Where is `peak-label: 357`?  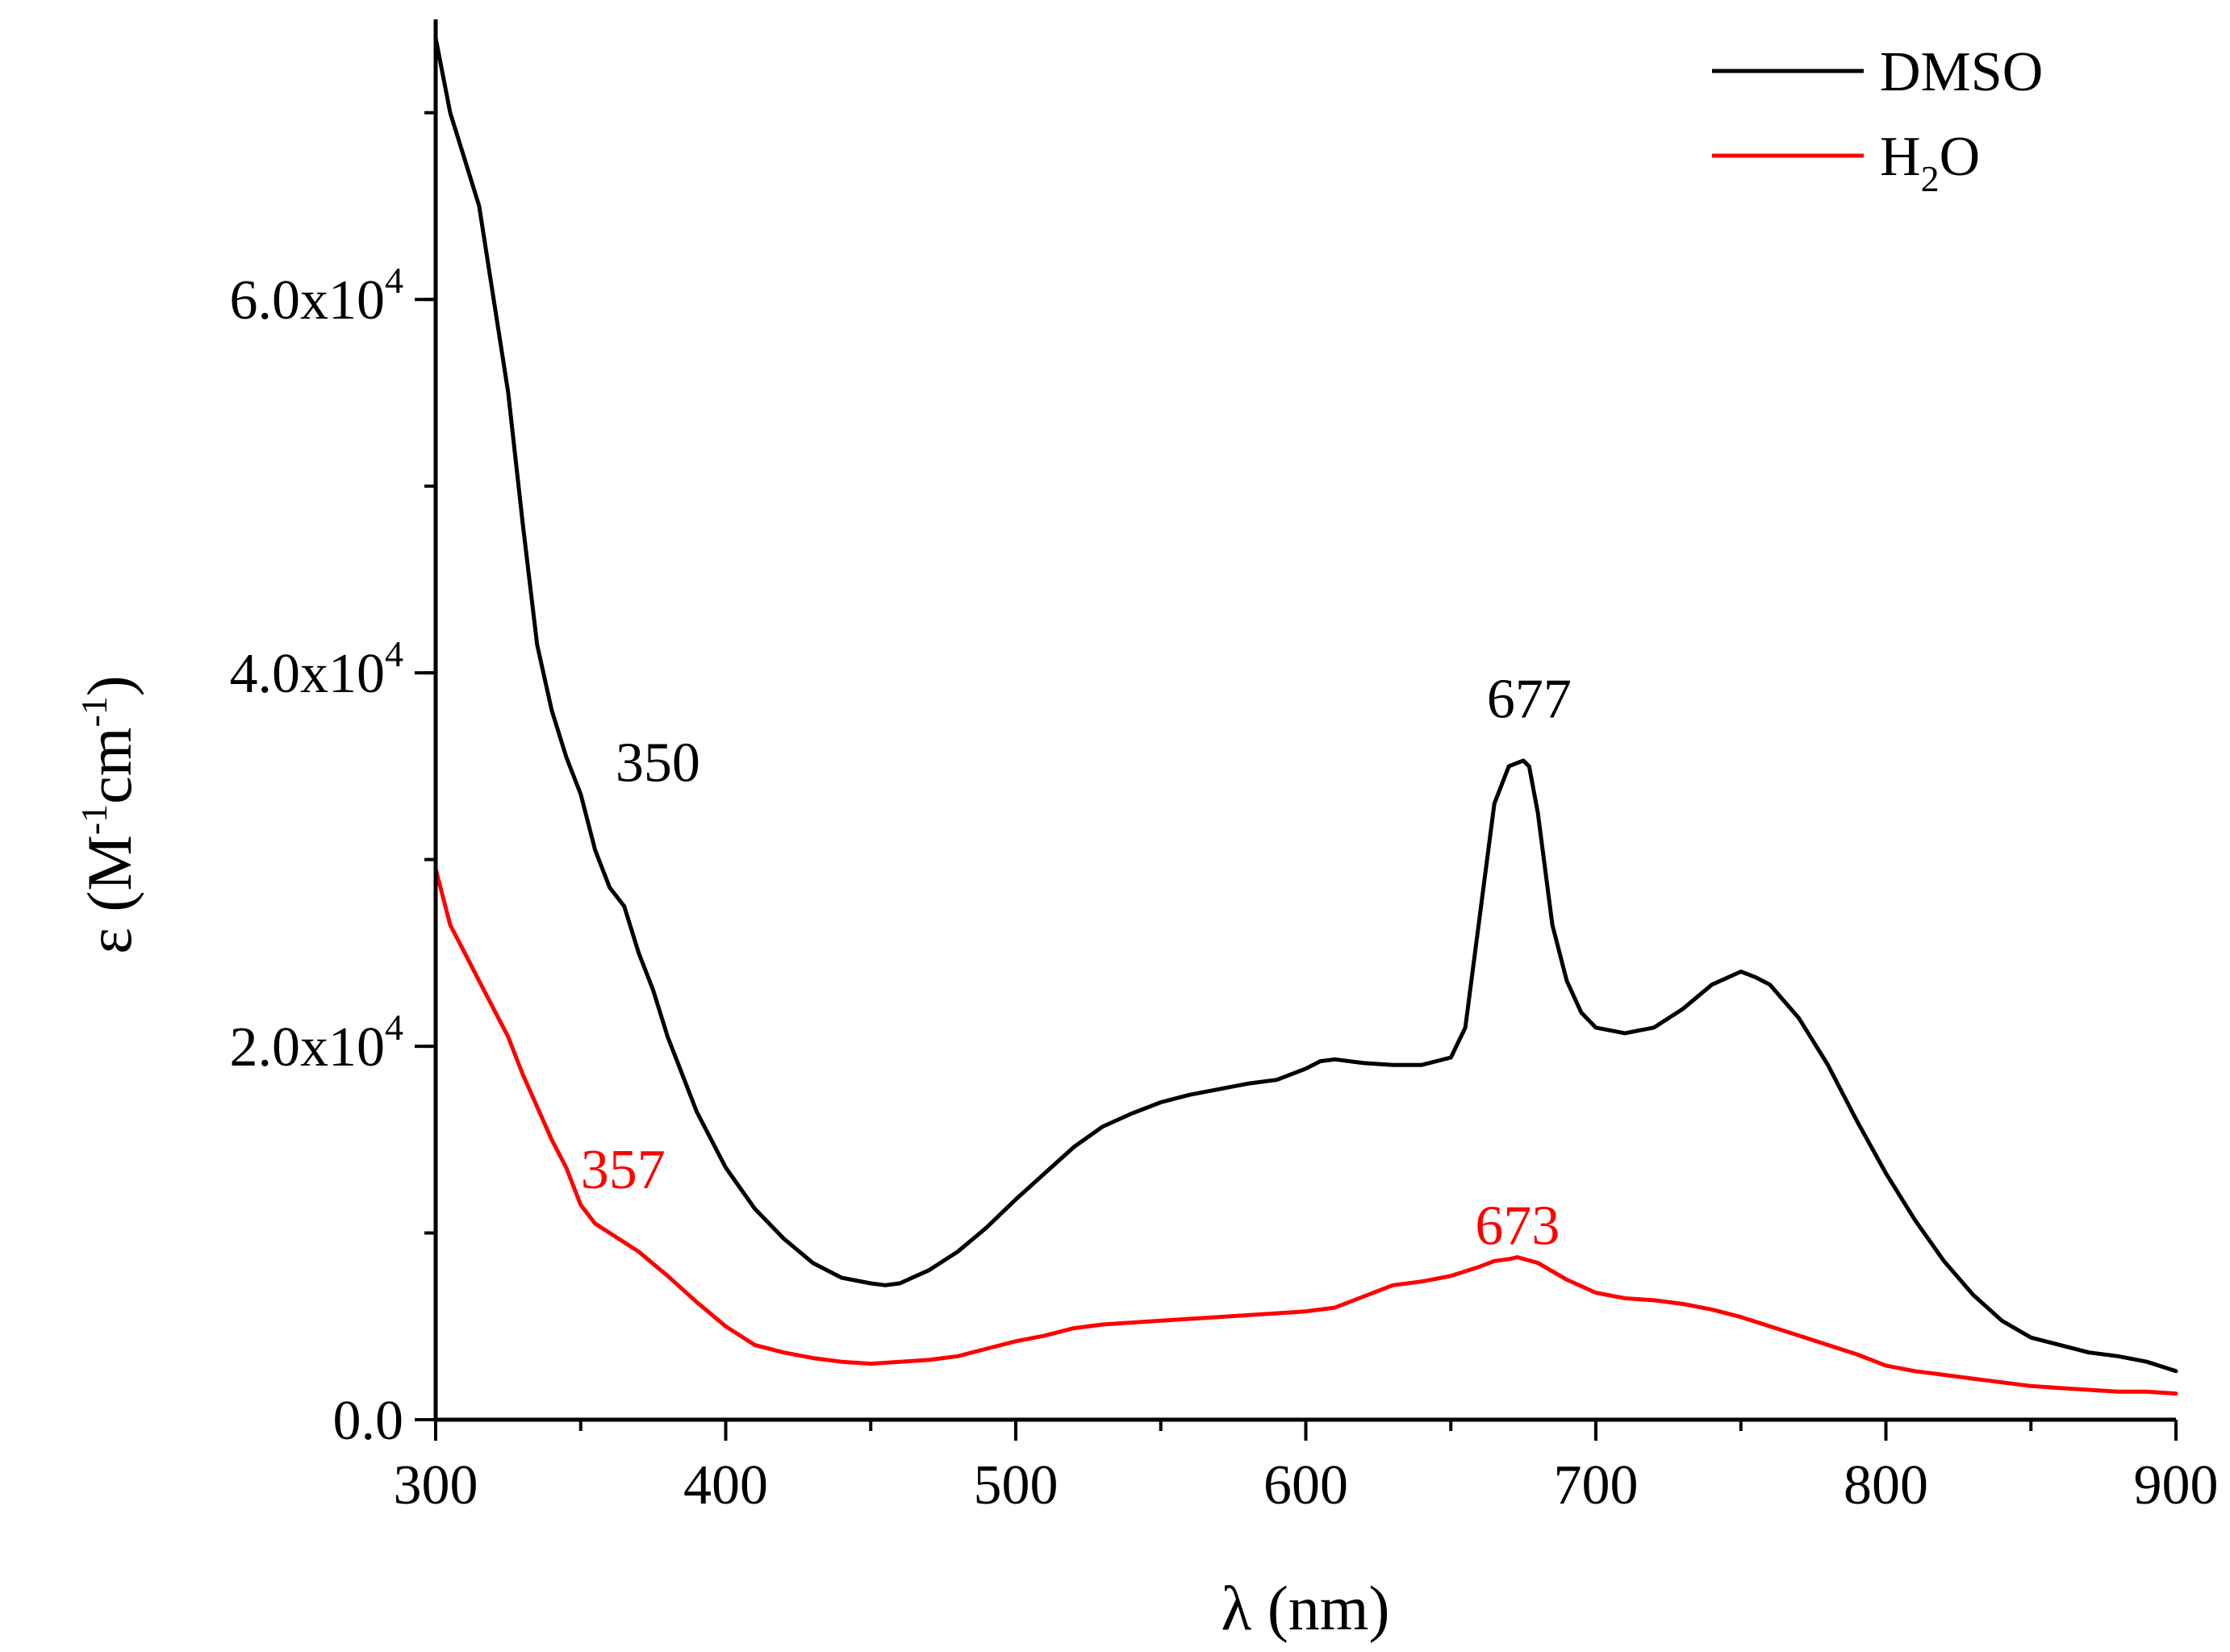 peak-label: 357 is located at coordinates (623, 1170).